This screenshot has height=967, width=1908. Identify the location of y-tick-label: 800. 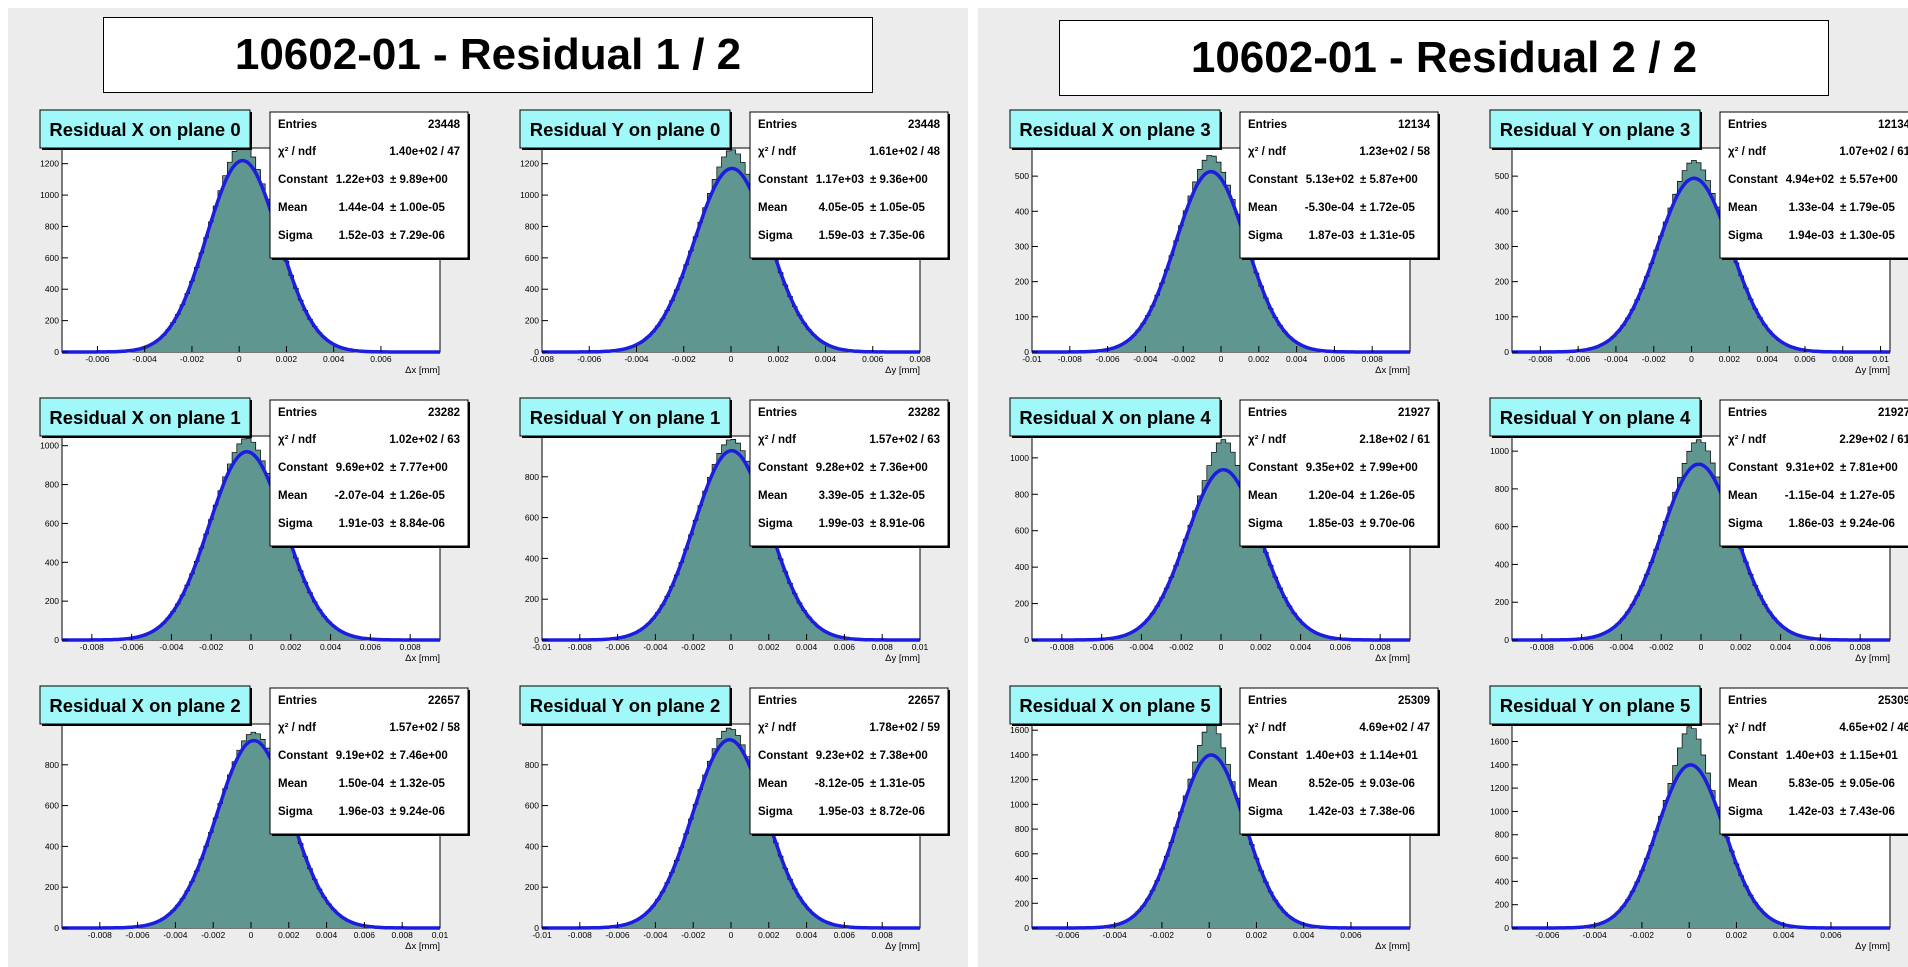
(52, 765).